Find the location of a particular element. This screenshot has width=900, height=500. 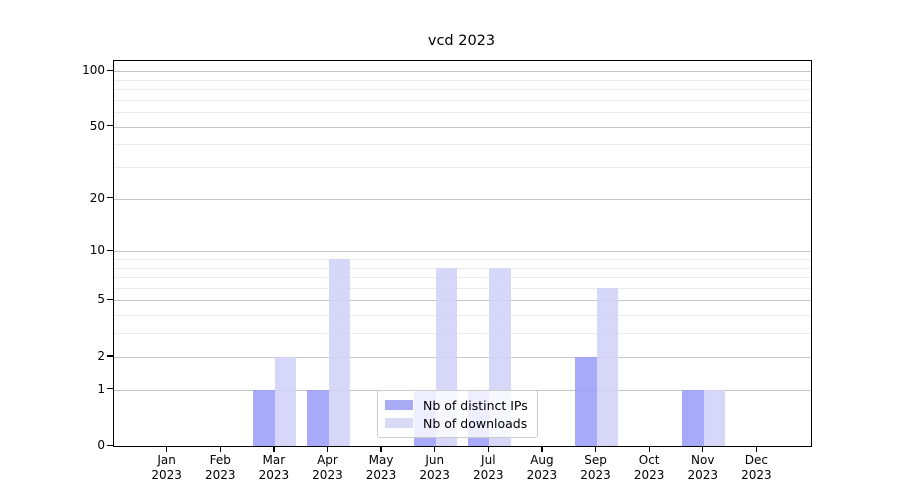

bar-downloads-nov is located at coordinates (714, 417).